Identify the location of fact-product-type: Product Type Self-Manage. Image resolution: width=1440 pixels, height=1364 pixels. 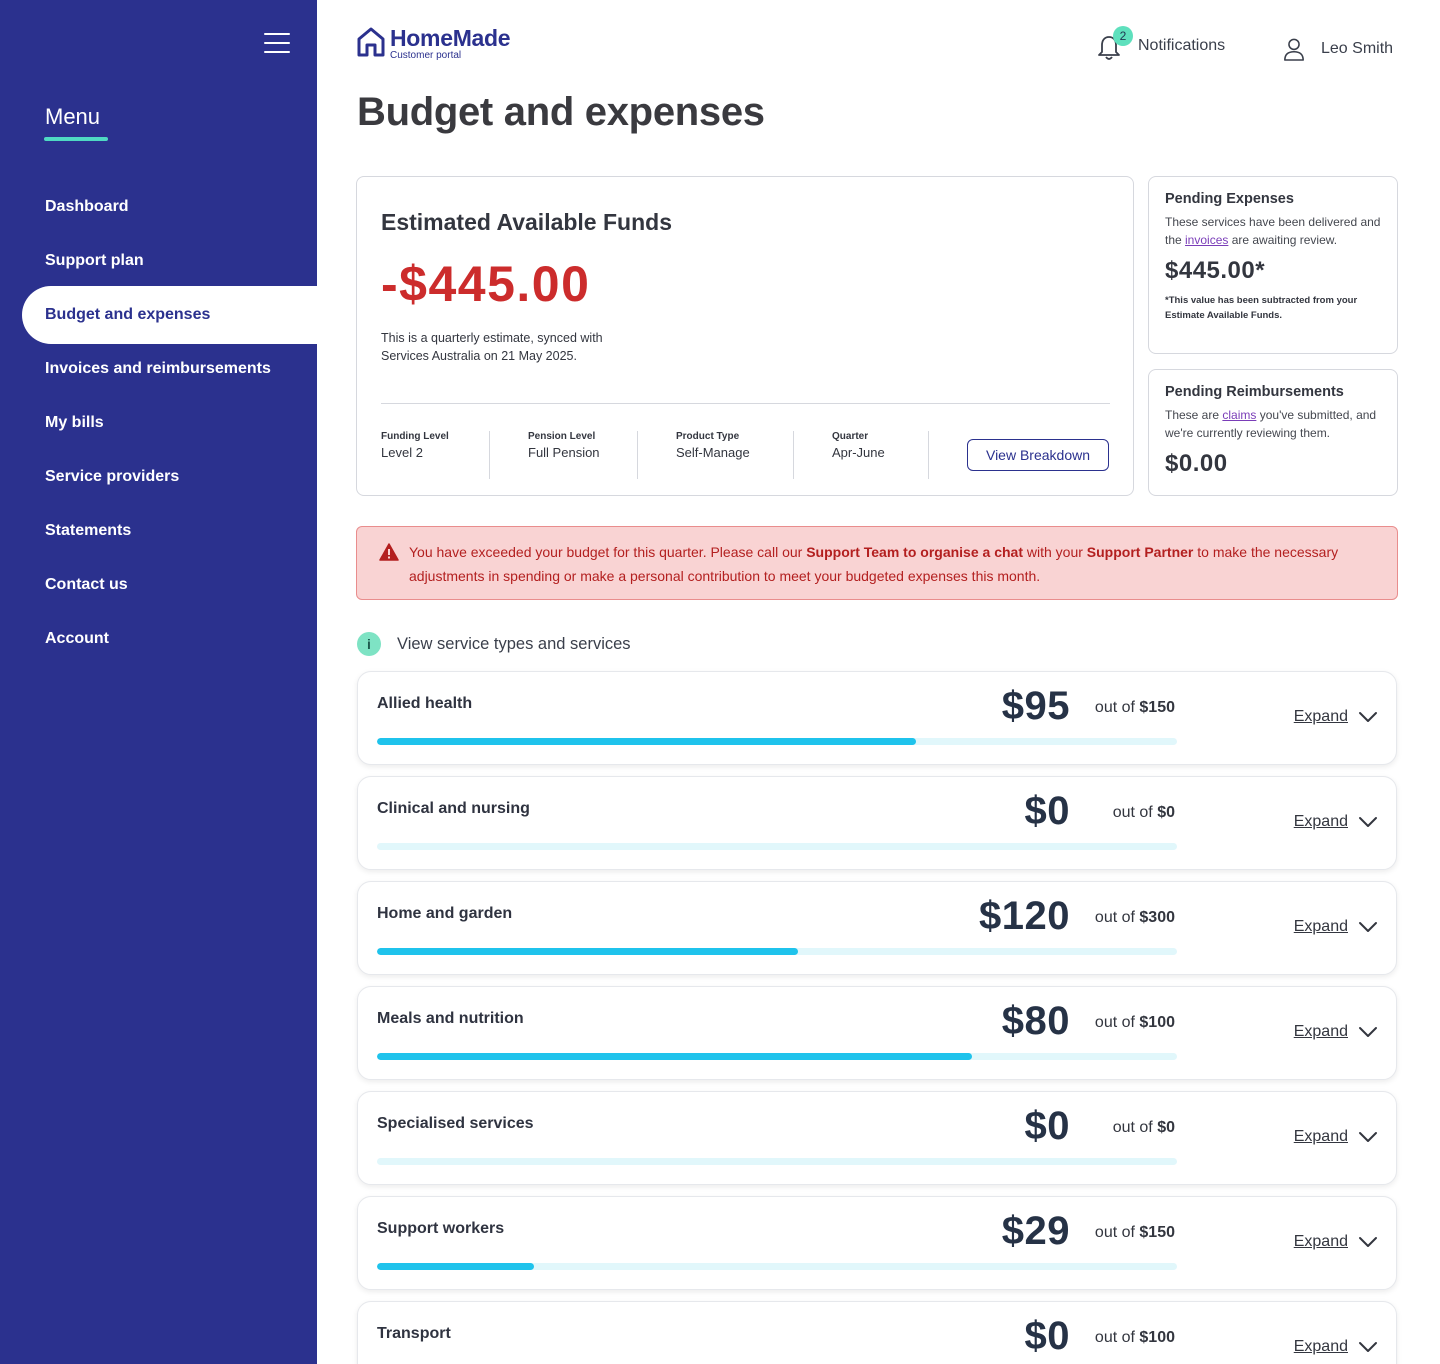
(713, 445).